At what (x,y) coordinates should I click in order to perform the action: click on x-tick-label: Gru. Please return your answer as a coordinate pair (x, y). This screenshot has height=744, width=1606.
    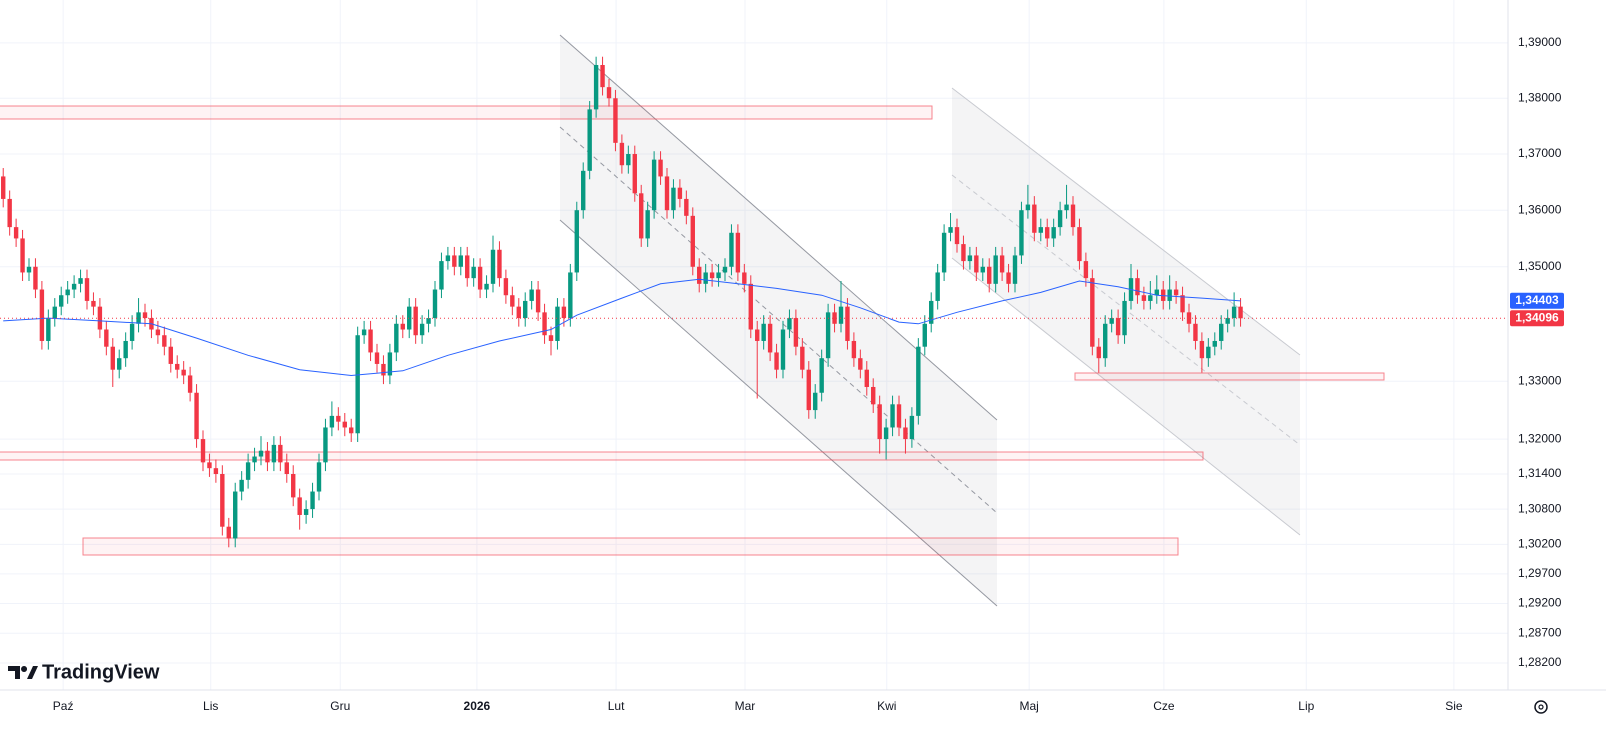
    Looking at the image, I should click on (340, 706).